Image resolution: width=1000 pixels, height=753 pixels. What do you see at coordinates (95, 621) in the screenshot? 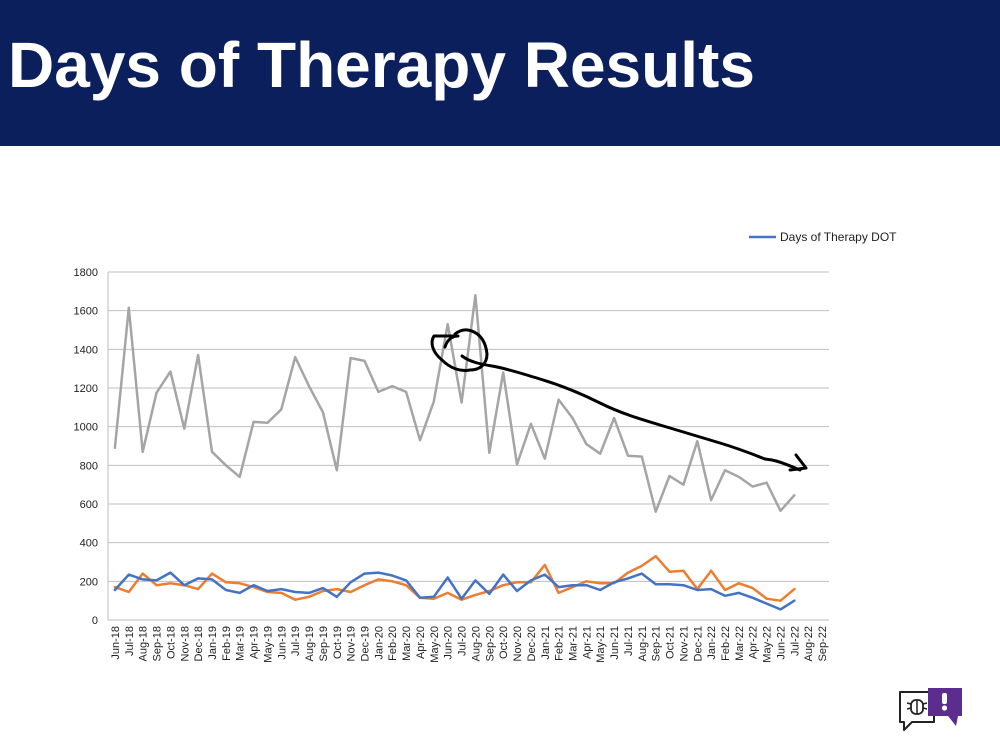
I see `y-tick-label: 0` at bounding box center [95, 621].